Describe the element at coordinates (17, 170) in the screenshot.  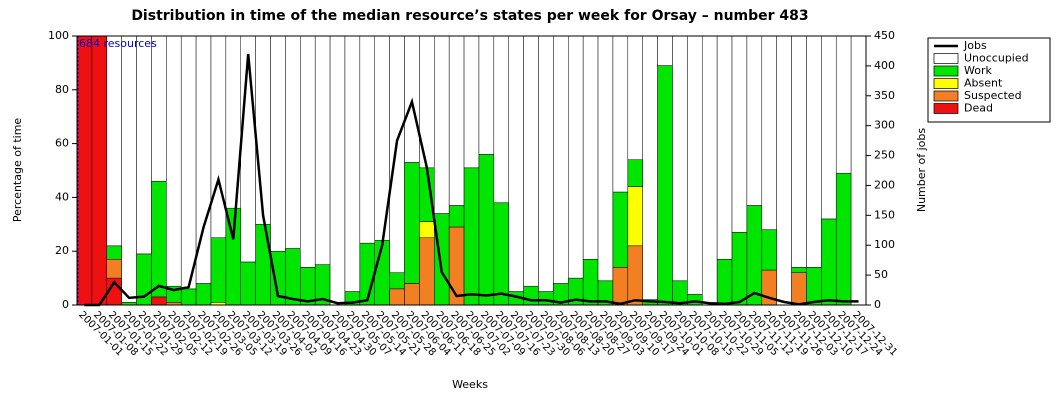
I see `y-axis-label: Percentage of time` at that location.